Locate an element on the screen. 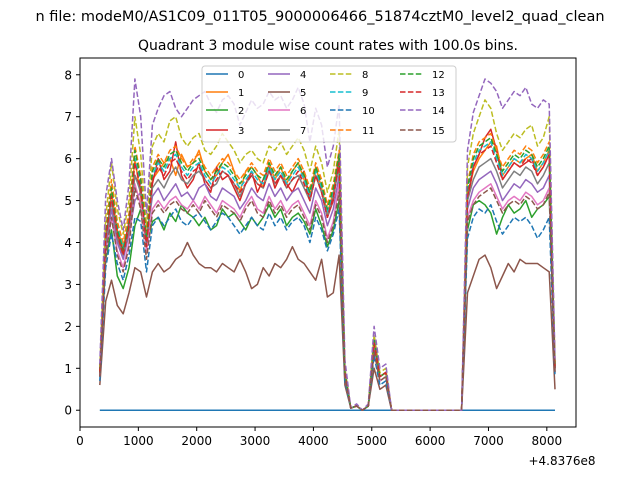  y-tick-label: 0 is located at coordinates (68, 411).